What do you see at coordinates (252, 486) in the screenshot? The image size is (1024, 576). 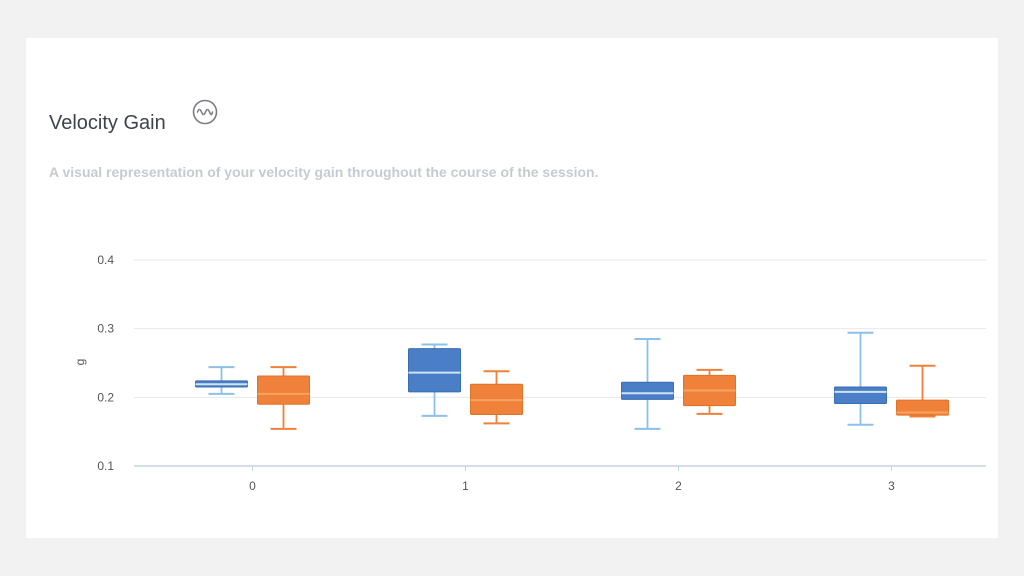 I see `x-tick-label: 0` at bounding box center [252, 486].